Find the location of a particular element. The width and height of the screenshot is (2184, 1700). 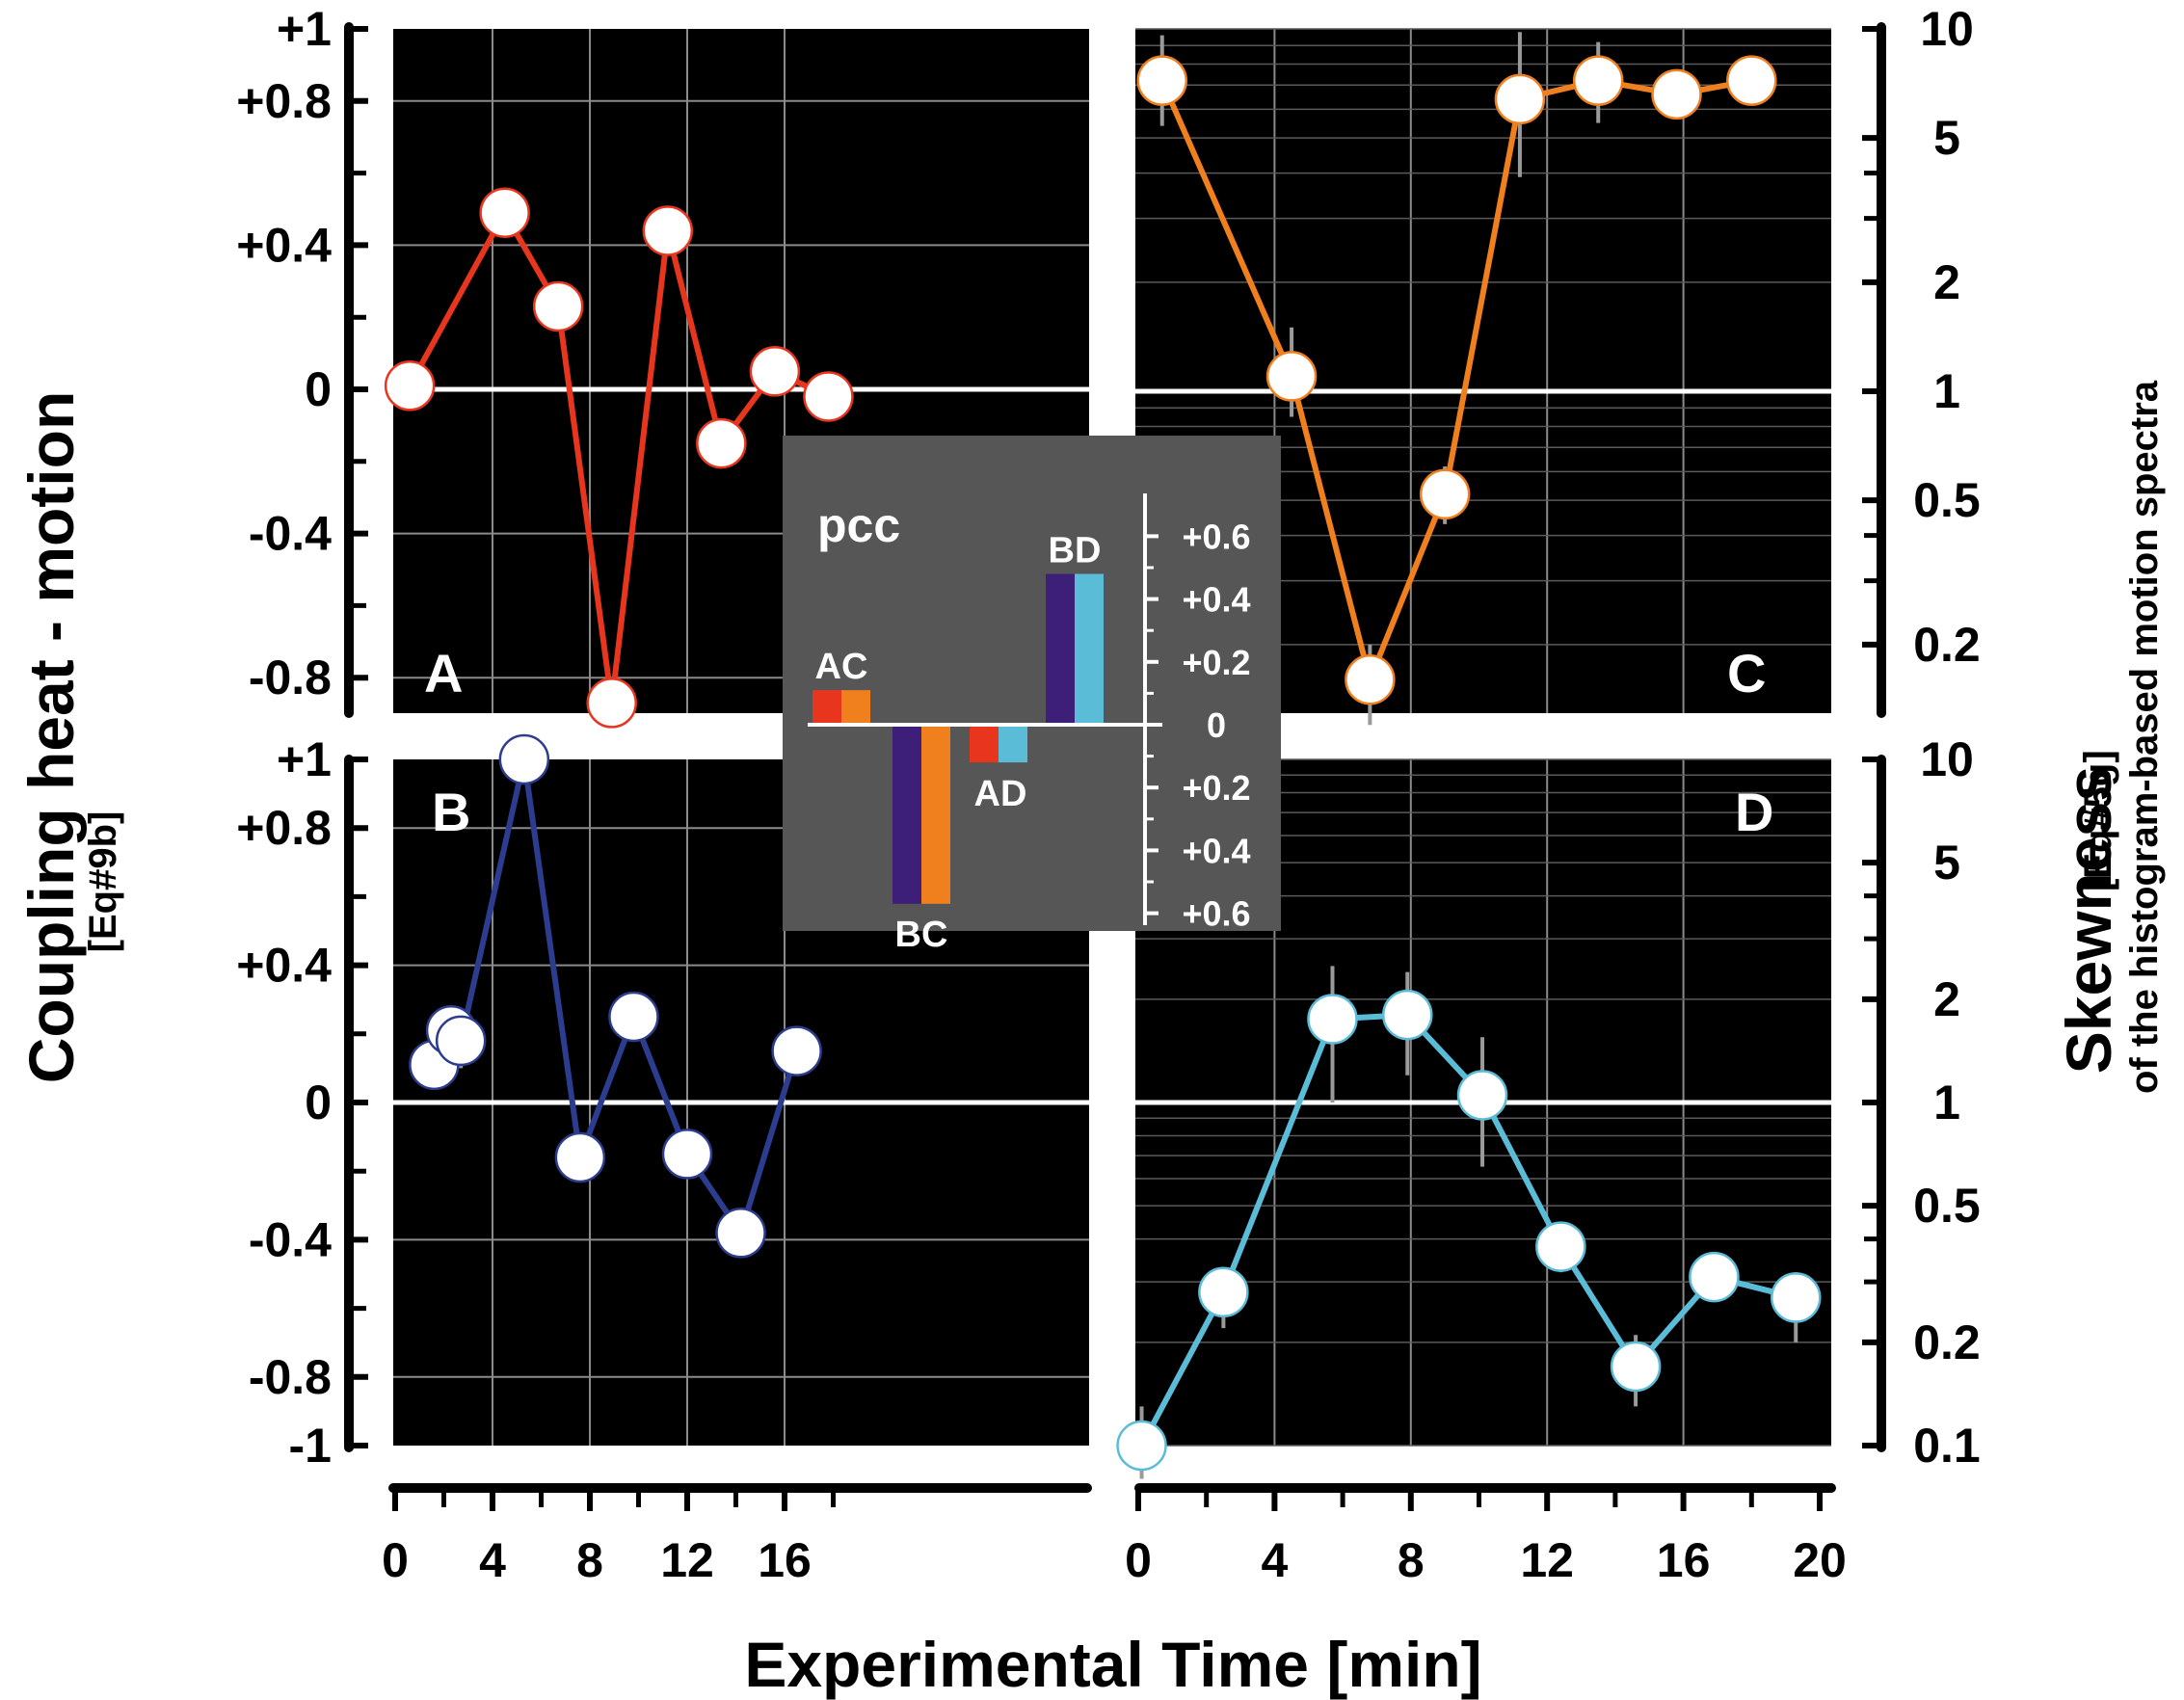

inset-y-tick-label: 0 is located at coordinates (1217, 725).